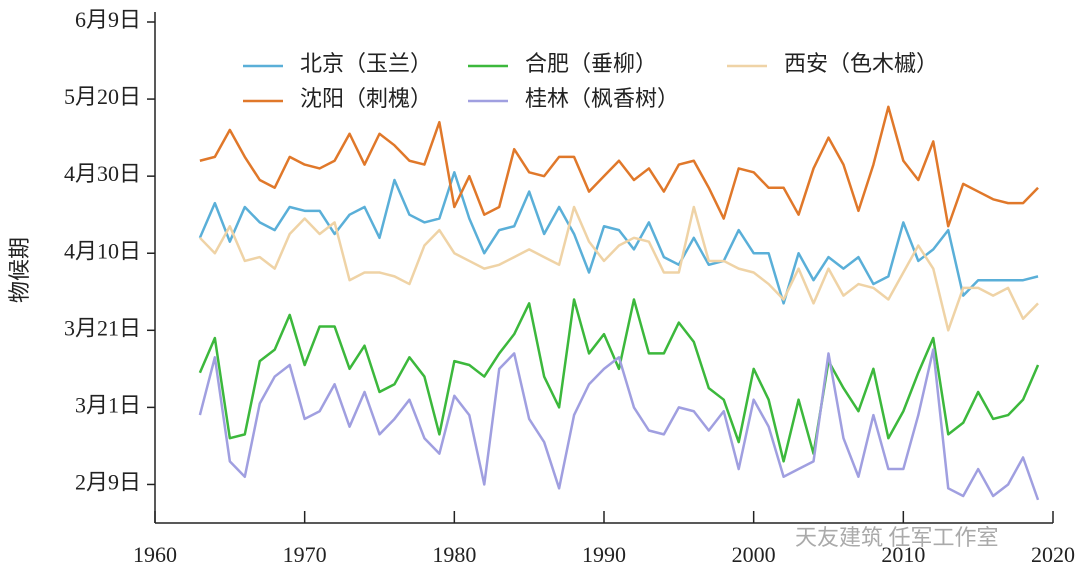 The height and width of the screenshot is (584, 1080). What do you see at coordinates (305, 554) in the screenshot?
I see `x-tick-label: 1970` at bounding box center [305, 554].